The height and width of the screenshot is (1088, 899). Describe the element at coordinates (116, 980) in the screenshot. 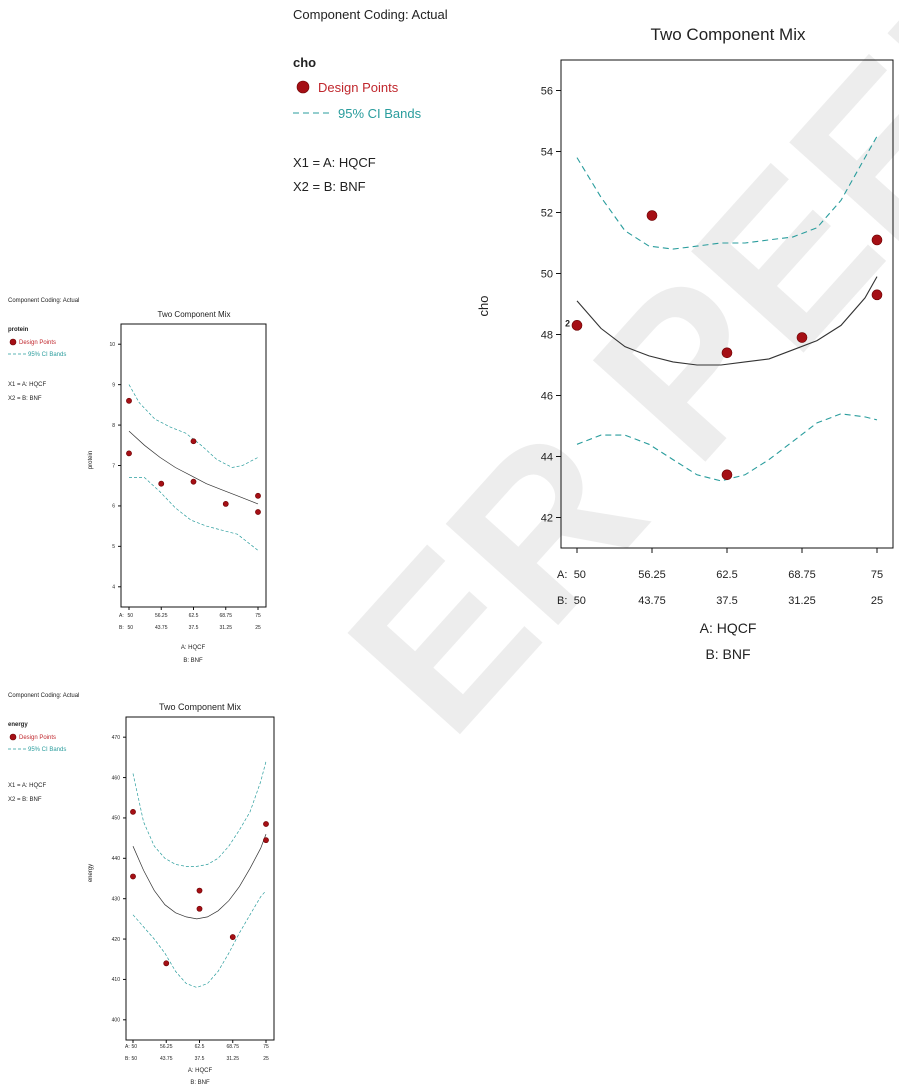

I see `energy-y-tick-label: 410` at that location.